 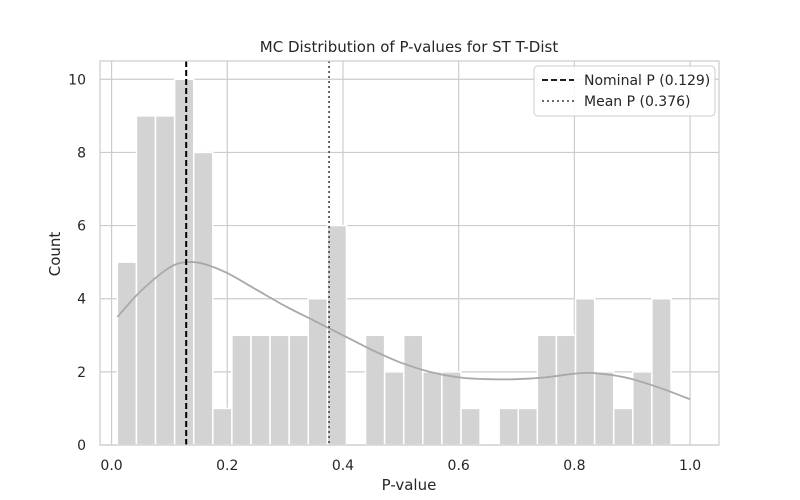 What do you see at coordinates (459, 466) in the screenshot?
I see `x-tick-label: 0.6` at bounding box center [459, 466].